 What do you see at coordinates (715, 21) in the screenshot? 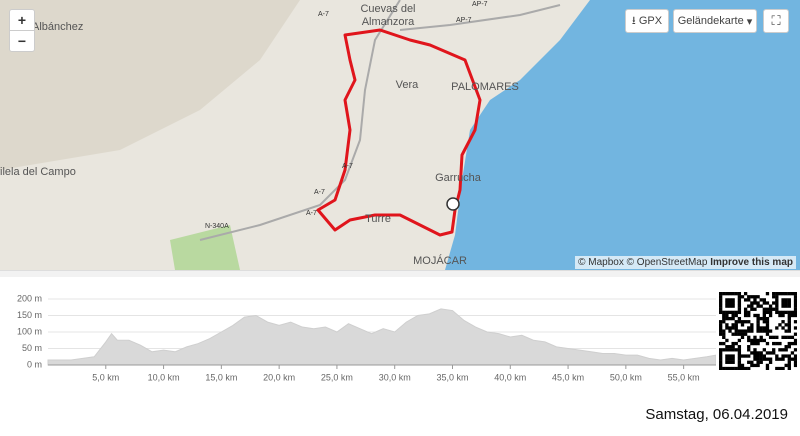
I see `map-type-button: Geländekarte ▾` at bounding box center [715, 21].